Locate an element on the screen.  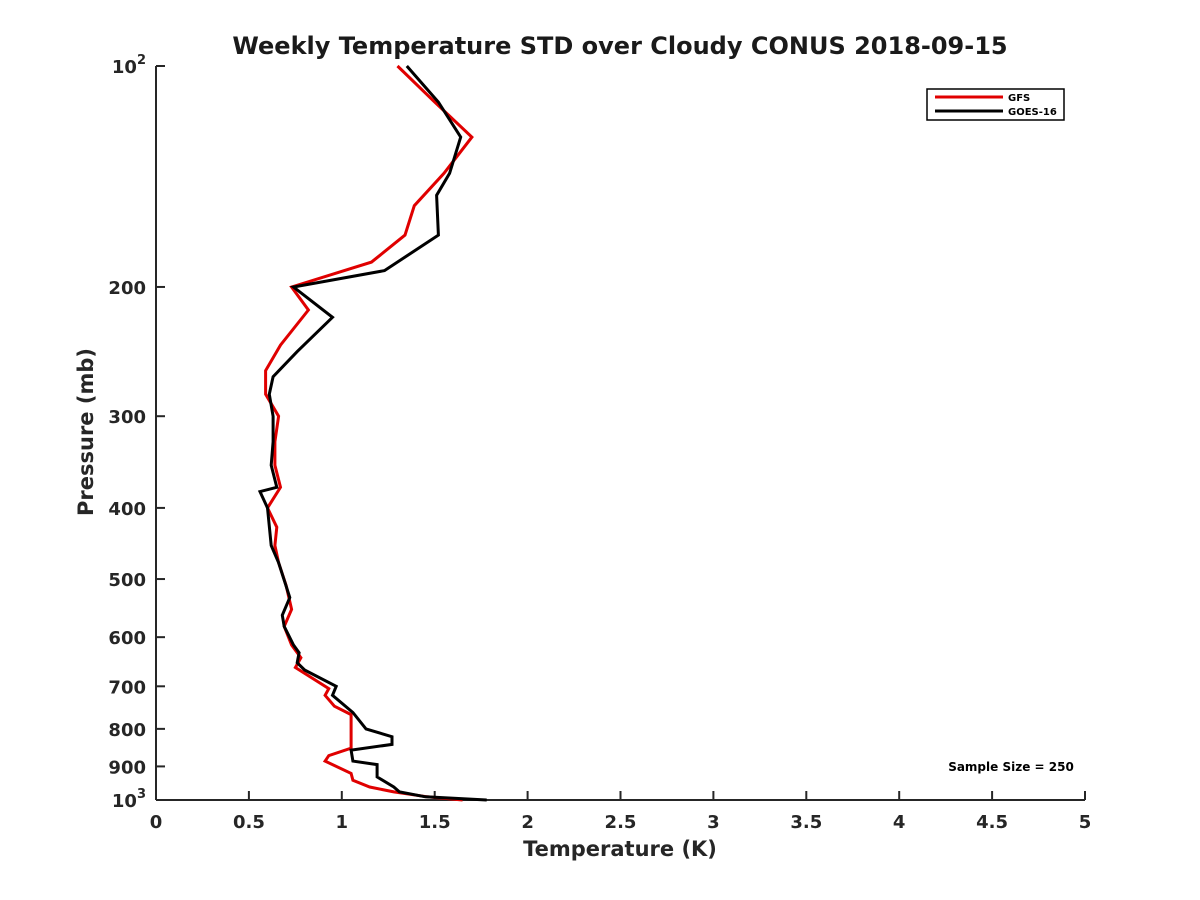
x-ticks: 0 0.5 1 1.5 2 2.5 3 3.5 4 4.5 5 is located at coordinates (621, 812).